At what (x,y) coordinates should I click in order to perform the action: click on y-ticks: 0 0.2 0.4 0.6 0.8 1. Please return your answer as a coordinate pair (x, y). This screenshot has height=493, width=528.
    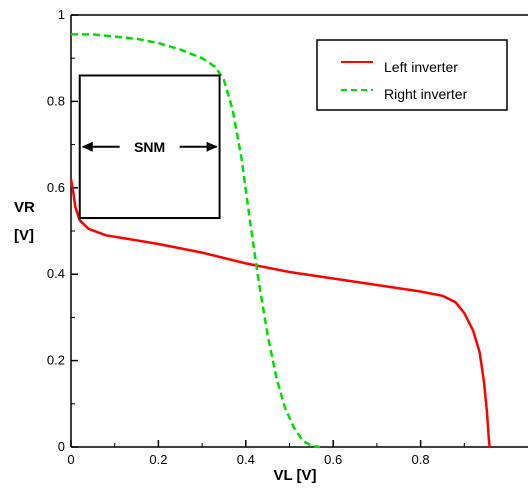
    Looking at the image, I should click on (62, 230).